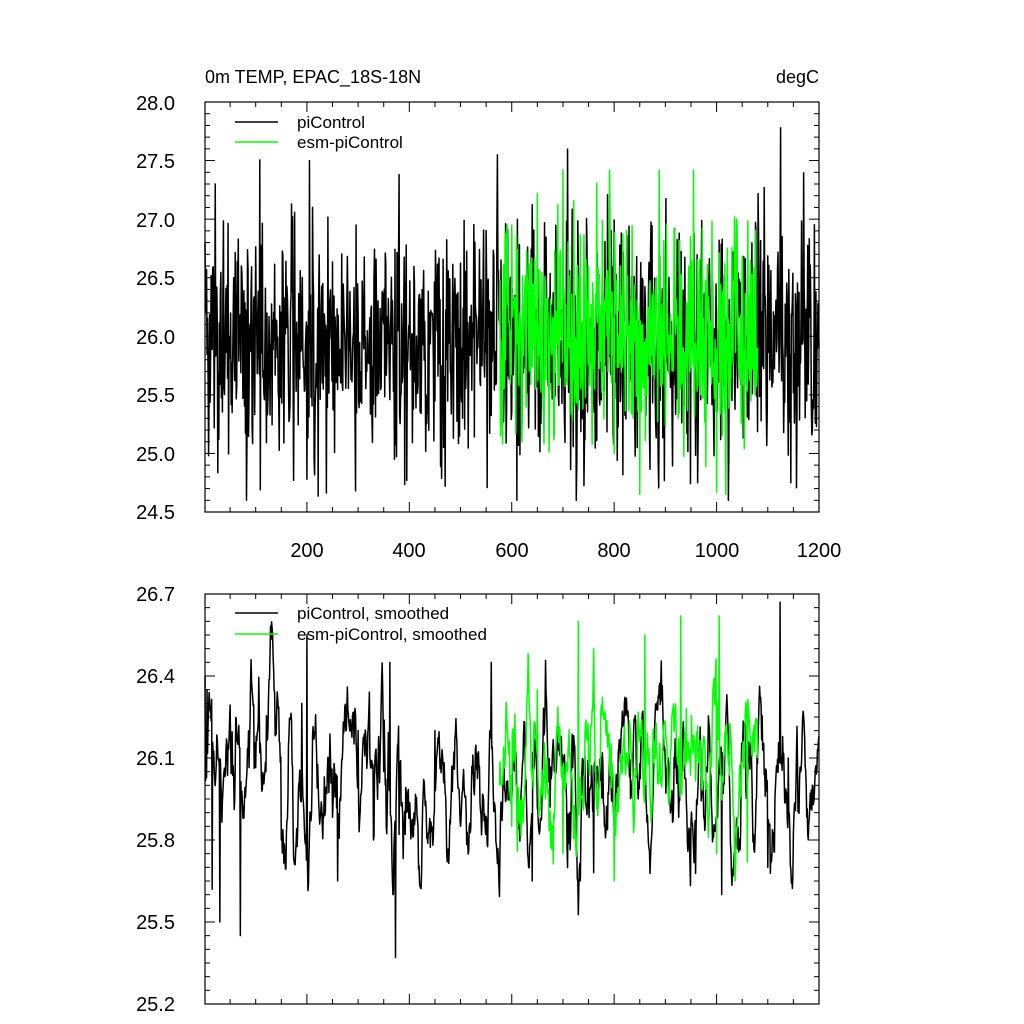 This screenshot has height=1024, width=1024. What do you see at coordinates (155, 841) in the screenshot?
I see `y-tick-label: 25.8` at bounding box center [155, 841].